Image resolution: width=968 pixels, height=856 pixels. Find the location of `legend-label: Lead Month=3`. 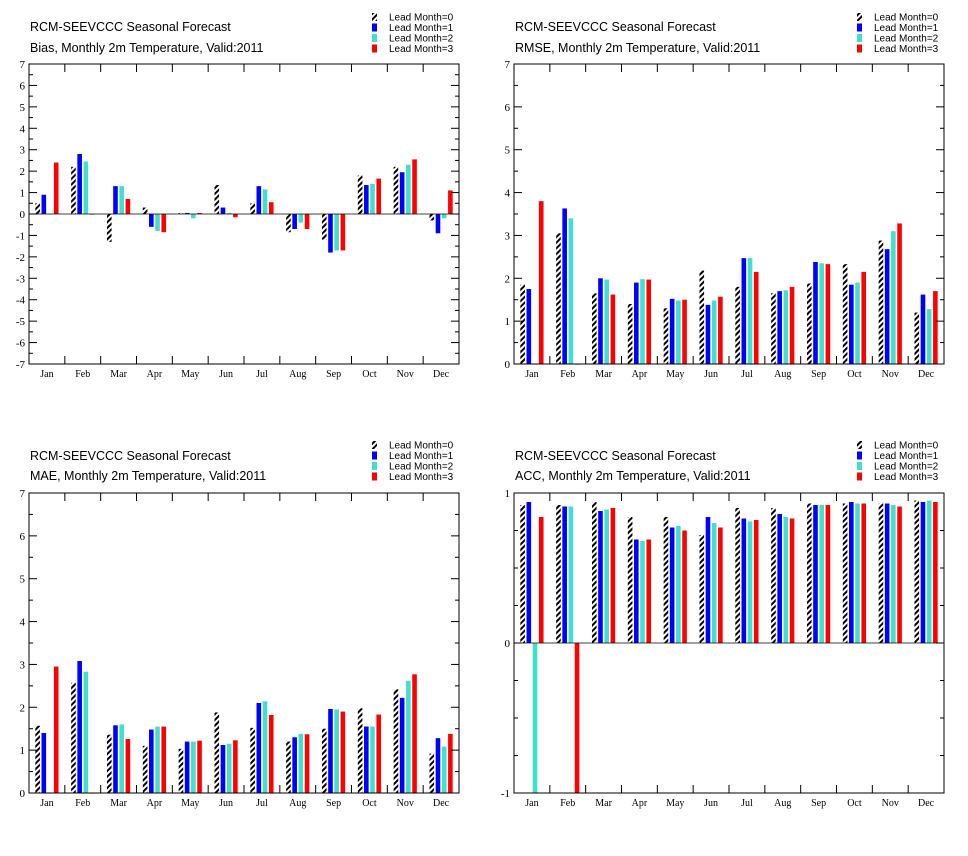

legend-label: Lead Month=3 is located at coordinates (906, 49).